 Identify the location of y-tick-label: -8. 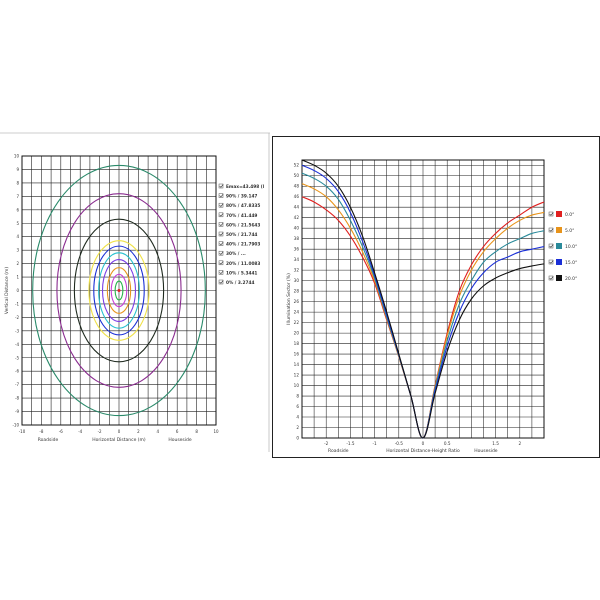
(17, 398).